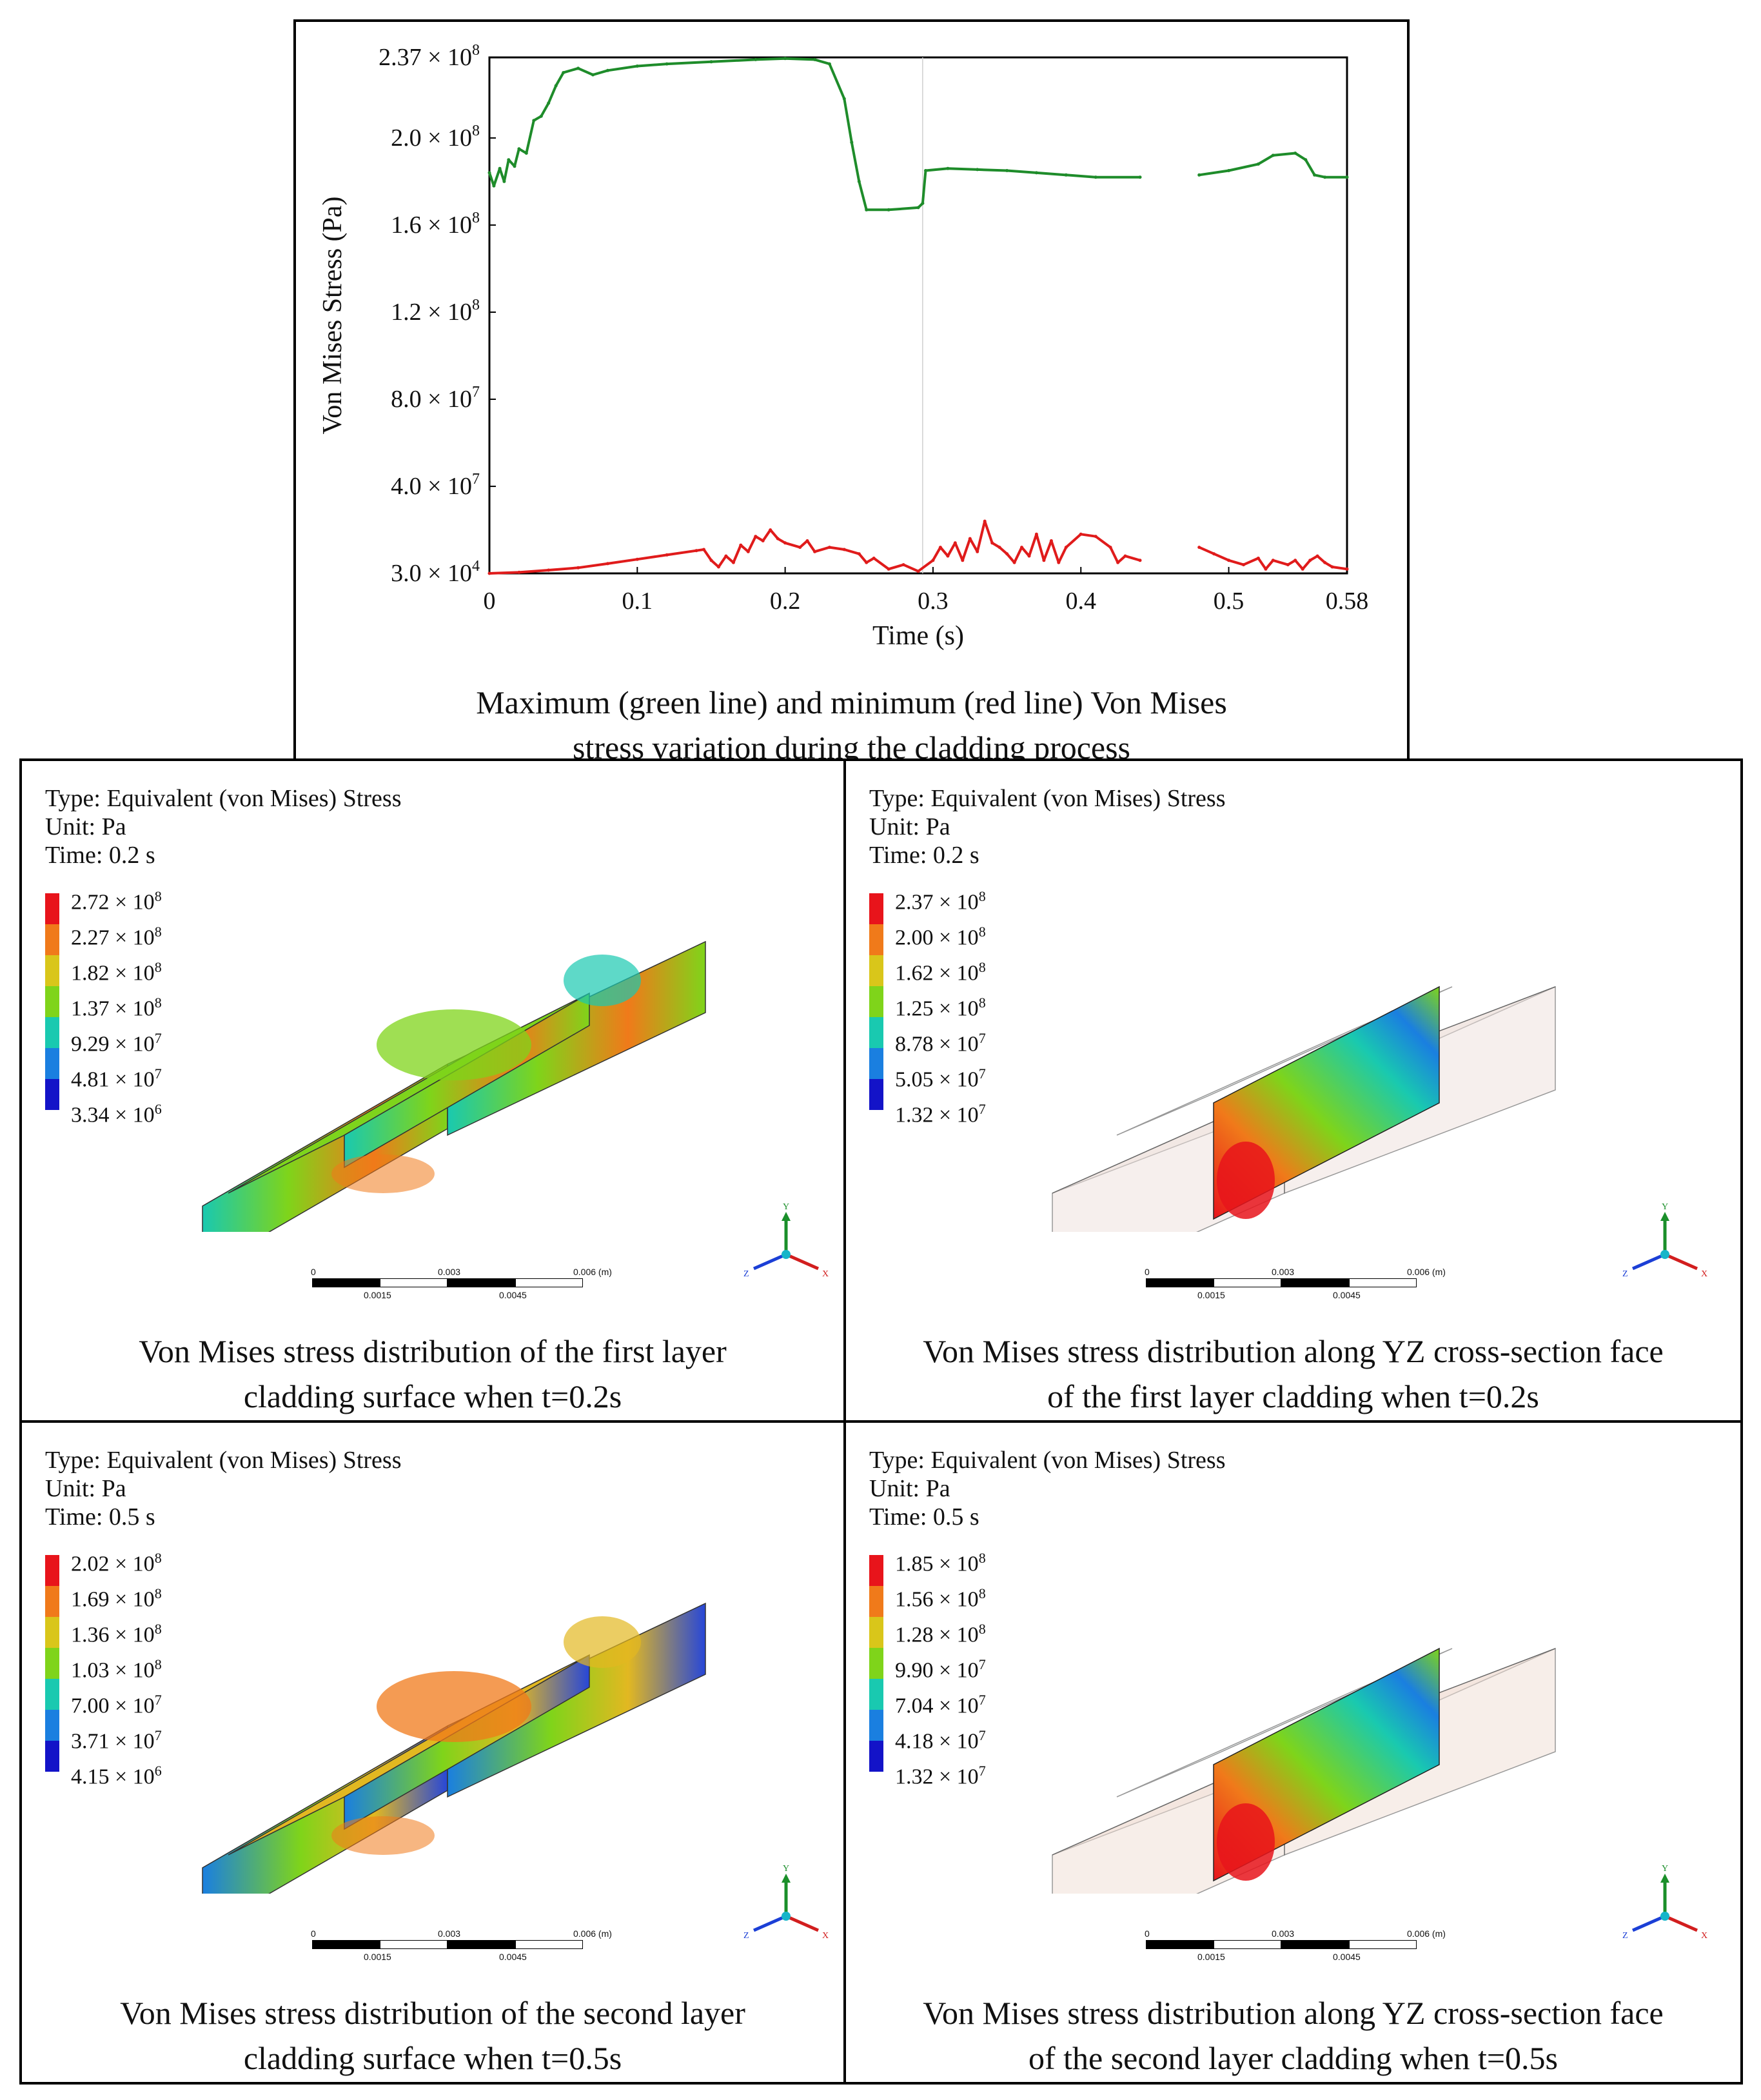  What do you see at coordinates (940, 1112) in the screenshot?
I see `legend-label: 1.32 × 10⁷` at bounding box center [940, 1112].